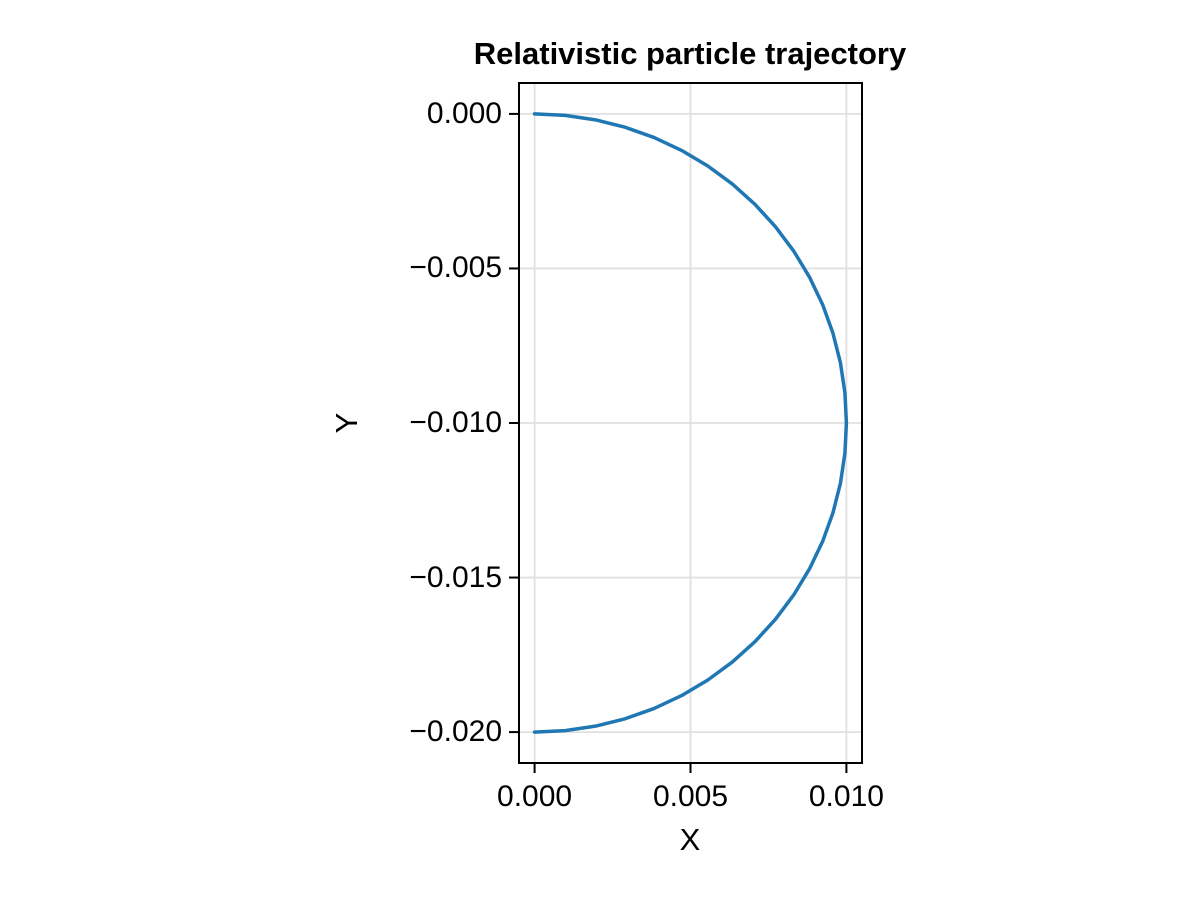  I want to click on y-tick-label: 0.000, so click(464, 113).